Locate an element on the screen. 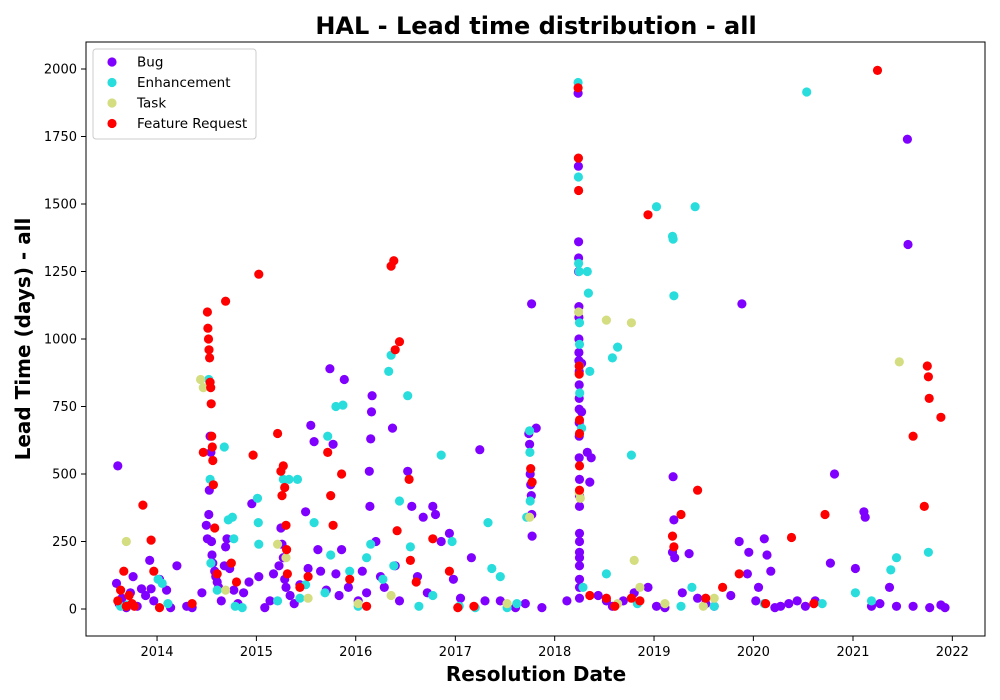  legend-label: Task is located at coordinates (151, 104).